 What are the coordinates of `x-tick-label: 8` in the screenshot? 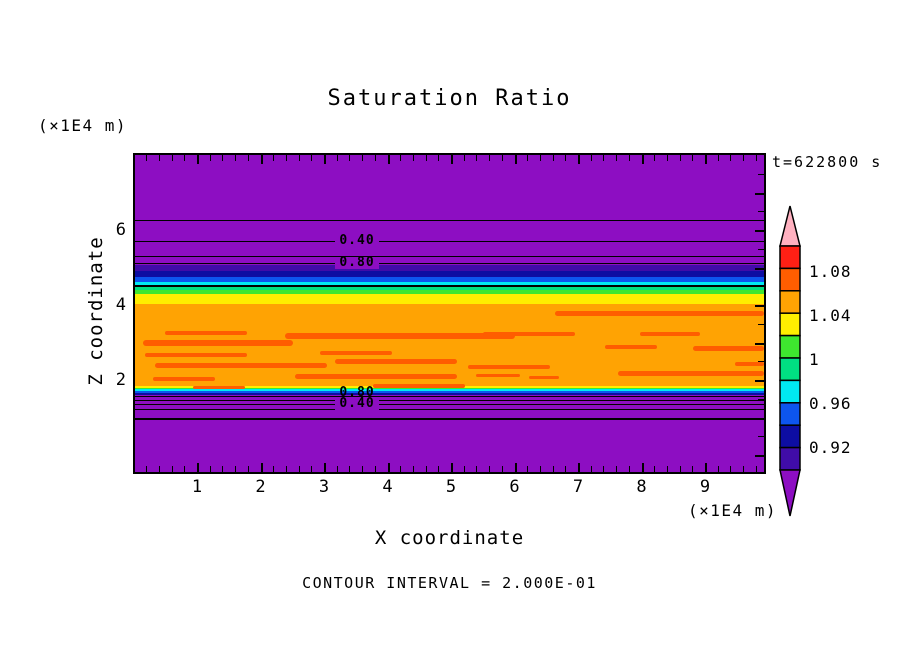 It's located at (641, 487).